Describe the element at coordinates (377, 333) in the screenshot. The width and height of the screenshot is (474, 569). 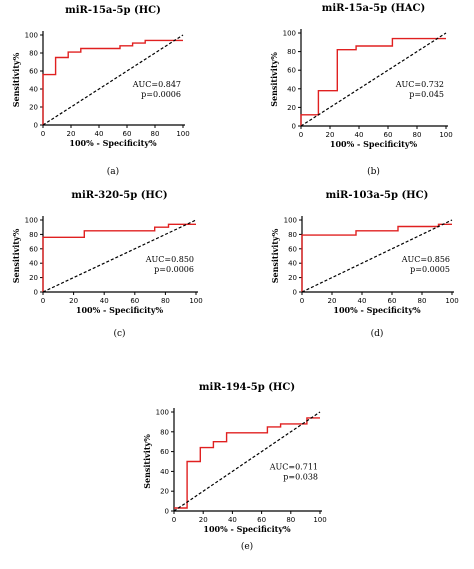
I see `panel-caption: (d)` at that location.